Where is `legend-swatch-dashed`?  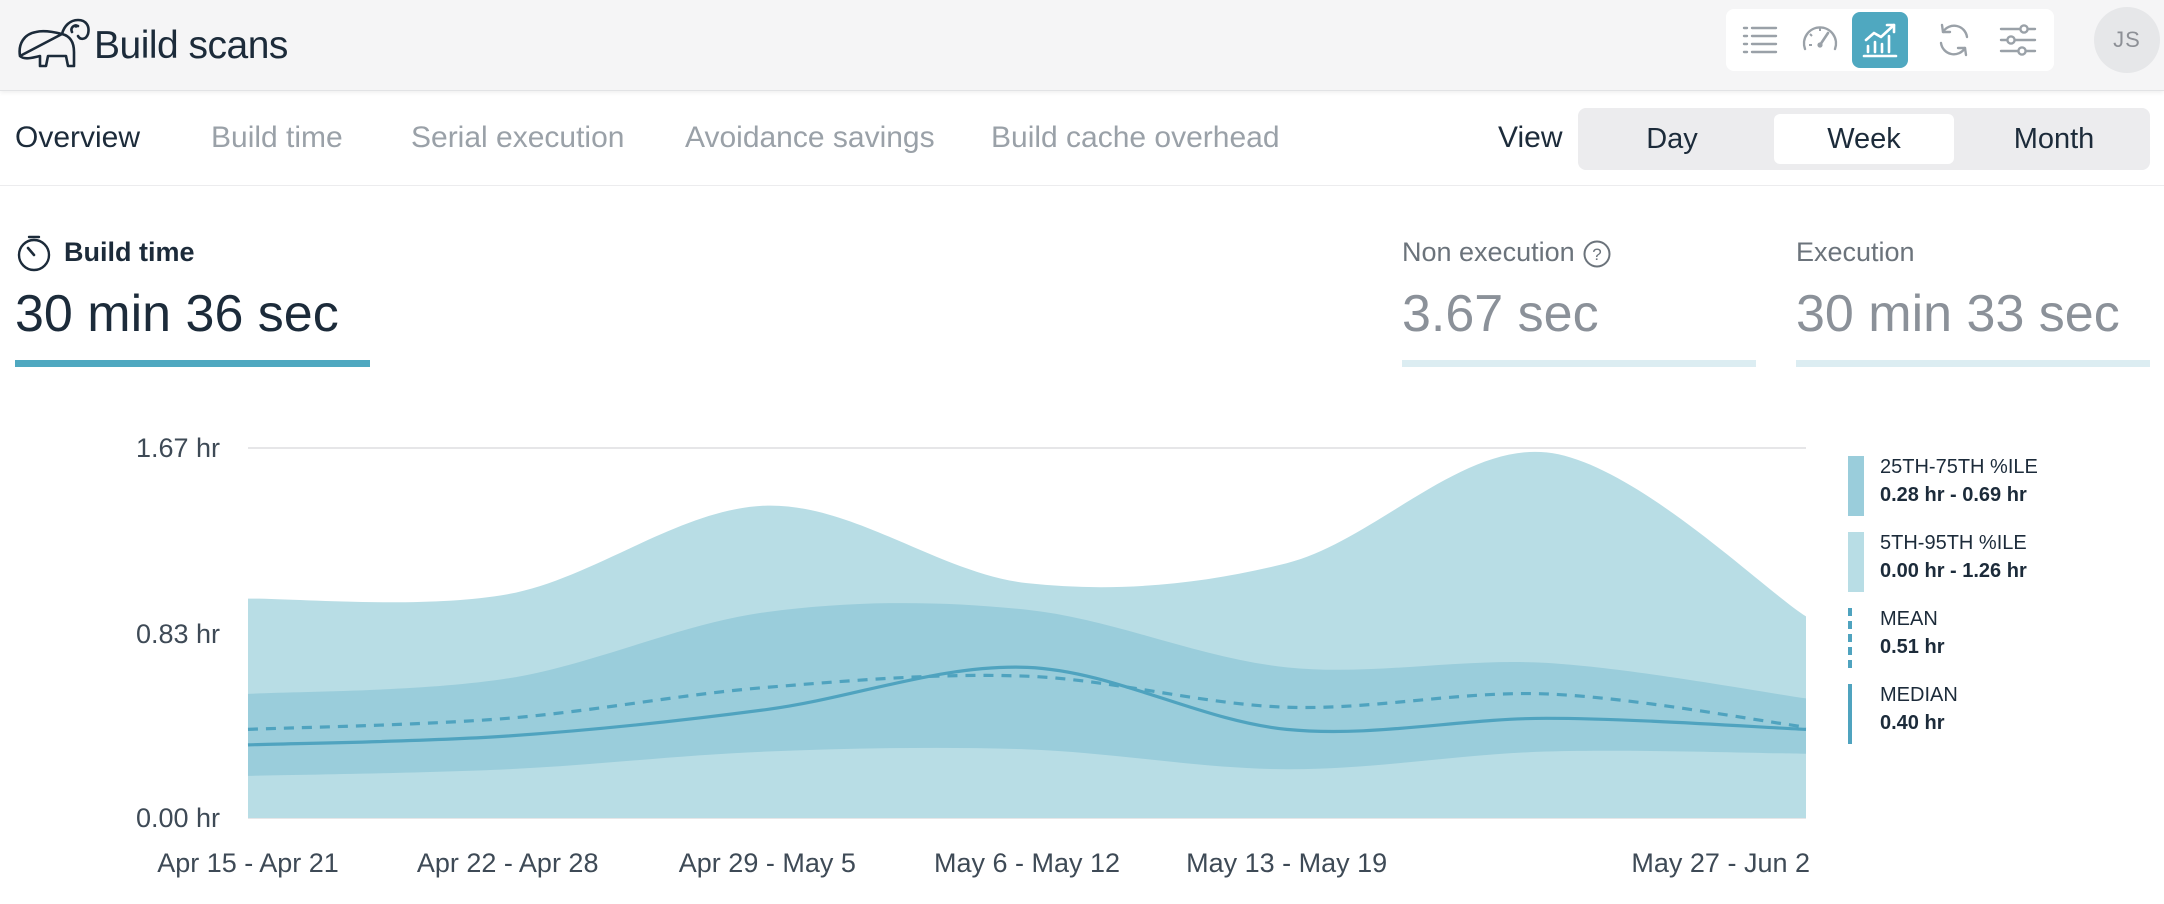 legend-swatch-dashed is located at coordinates (1850, 638).